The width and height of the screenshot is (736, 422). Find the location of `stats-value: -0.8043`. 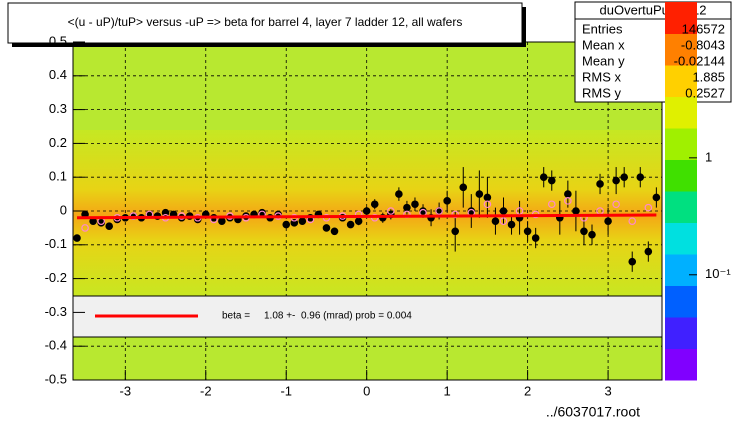

stats-value: -0.8043 is located at coordinates (703, 44).